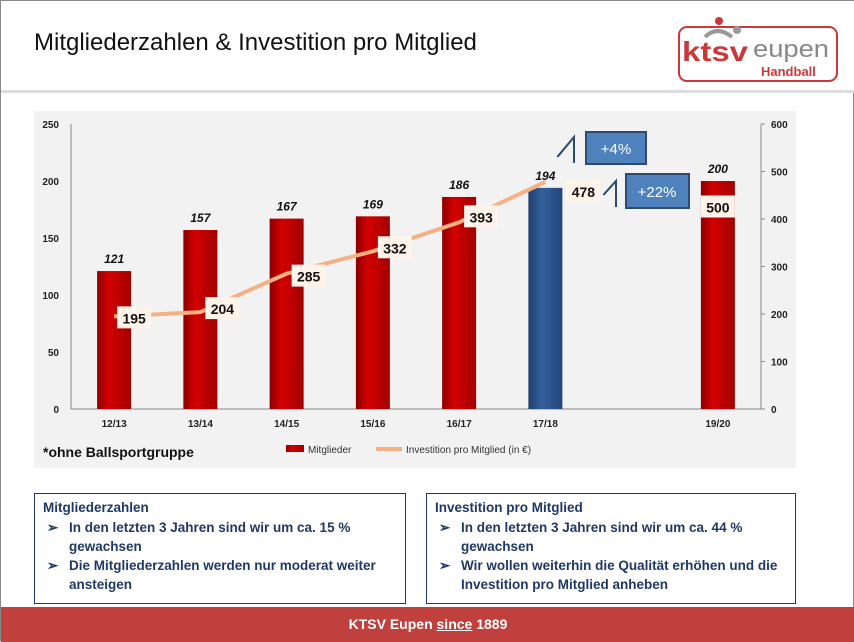 The width and height of the screenshot is (854, 642). Describe the element at coordinates (779, 315) in the screenshot. I see `right-tick-label: 200` at that location.